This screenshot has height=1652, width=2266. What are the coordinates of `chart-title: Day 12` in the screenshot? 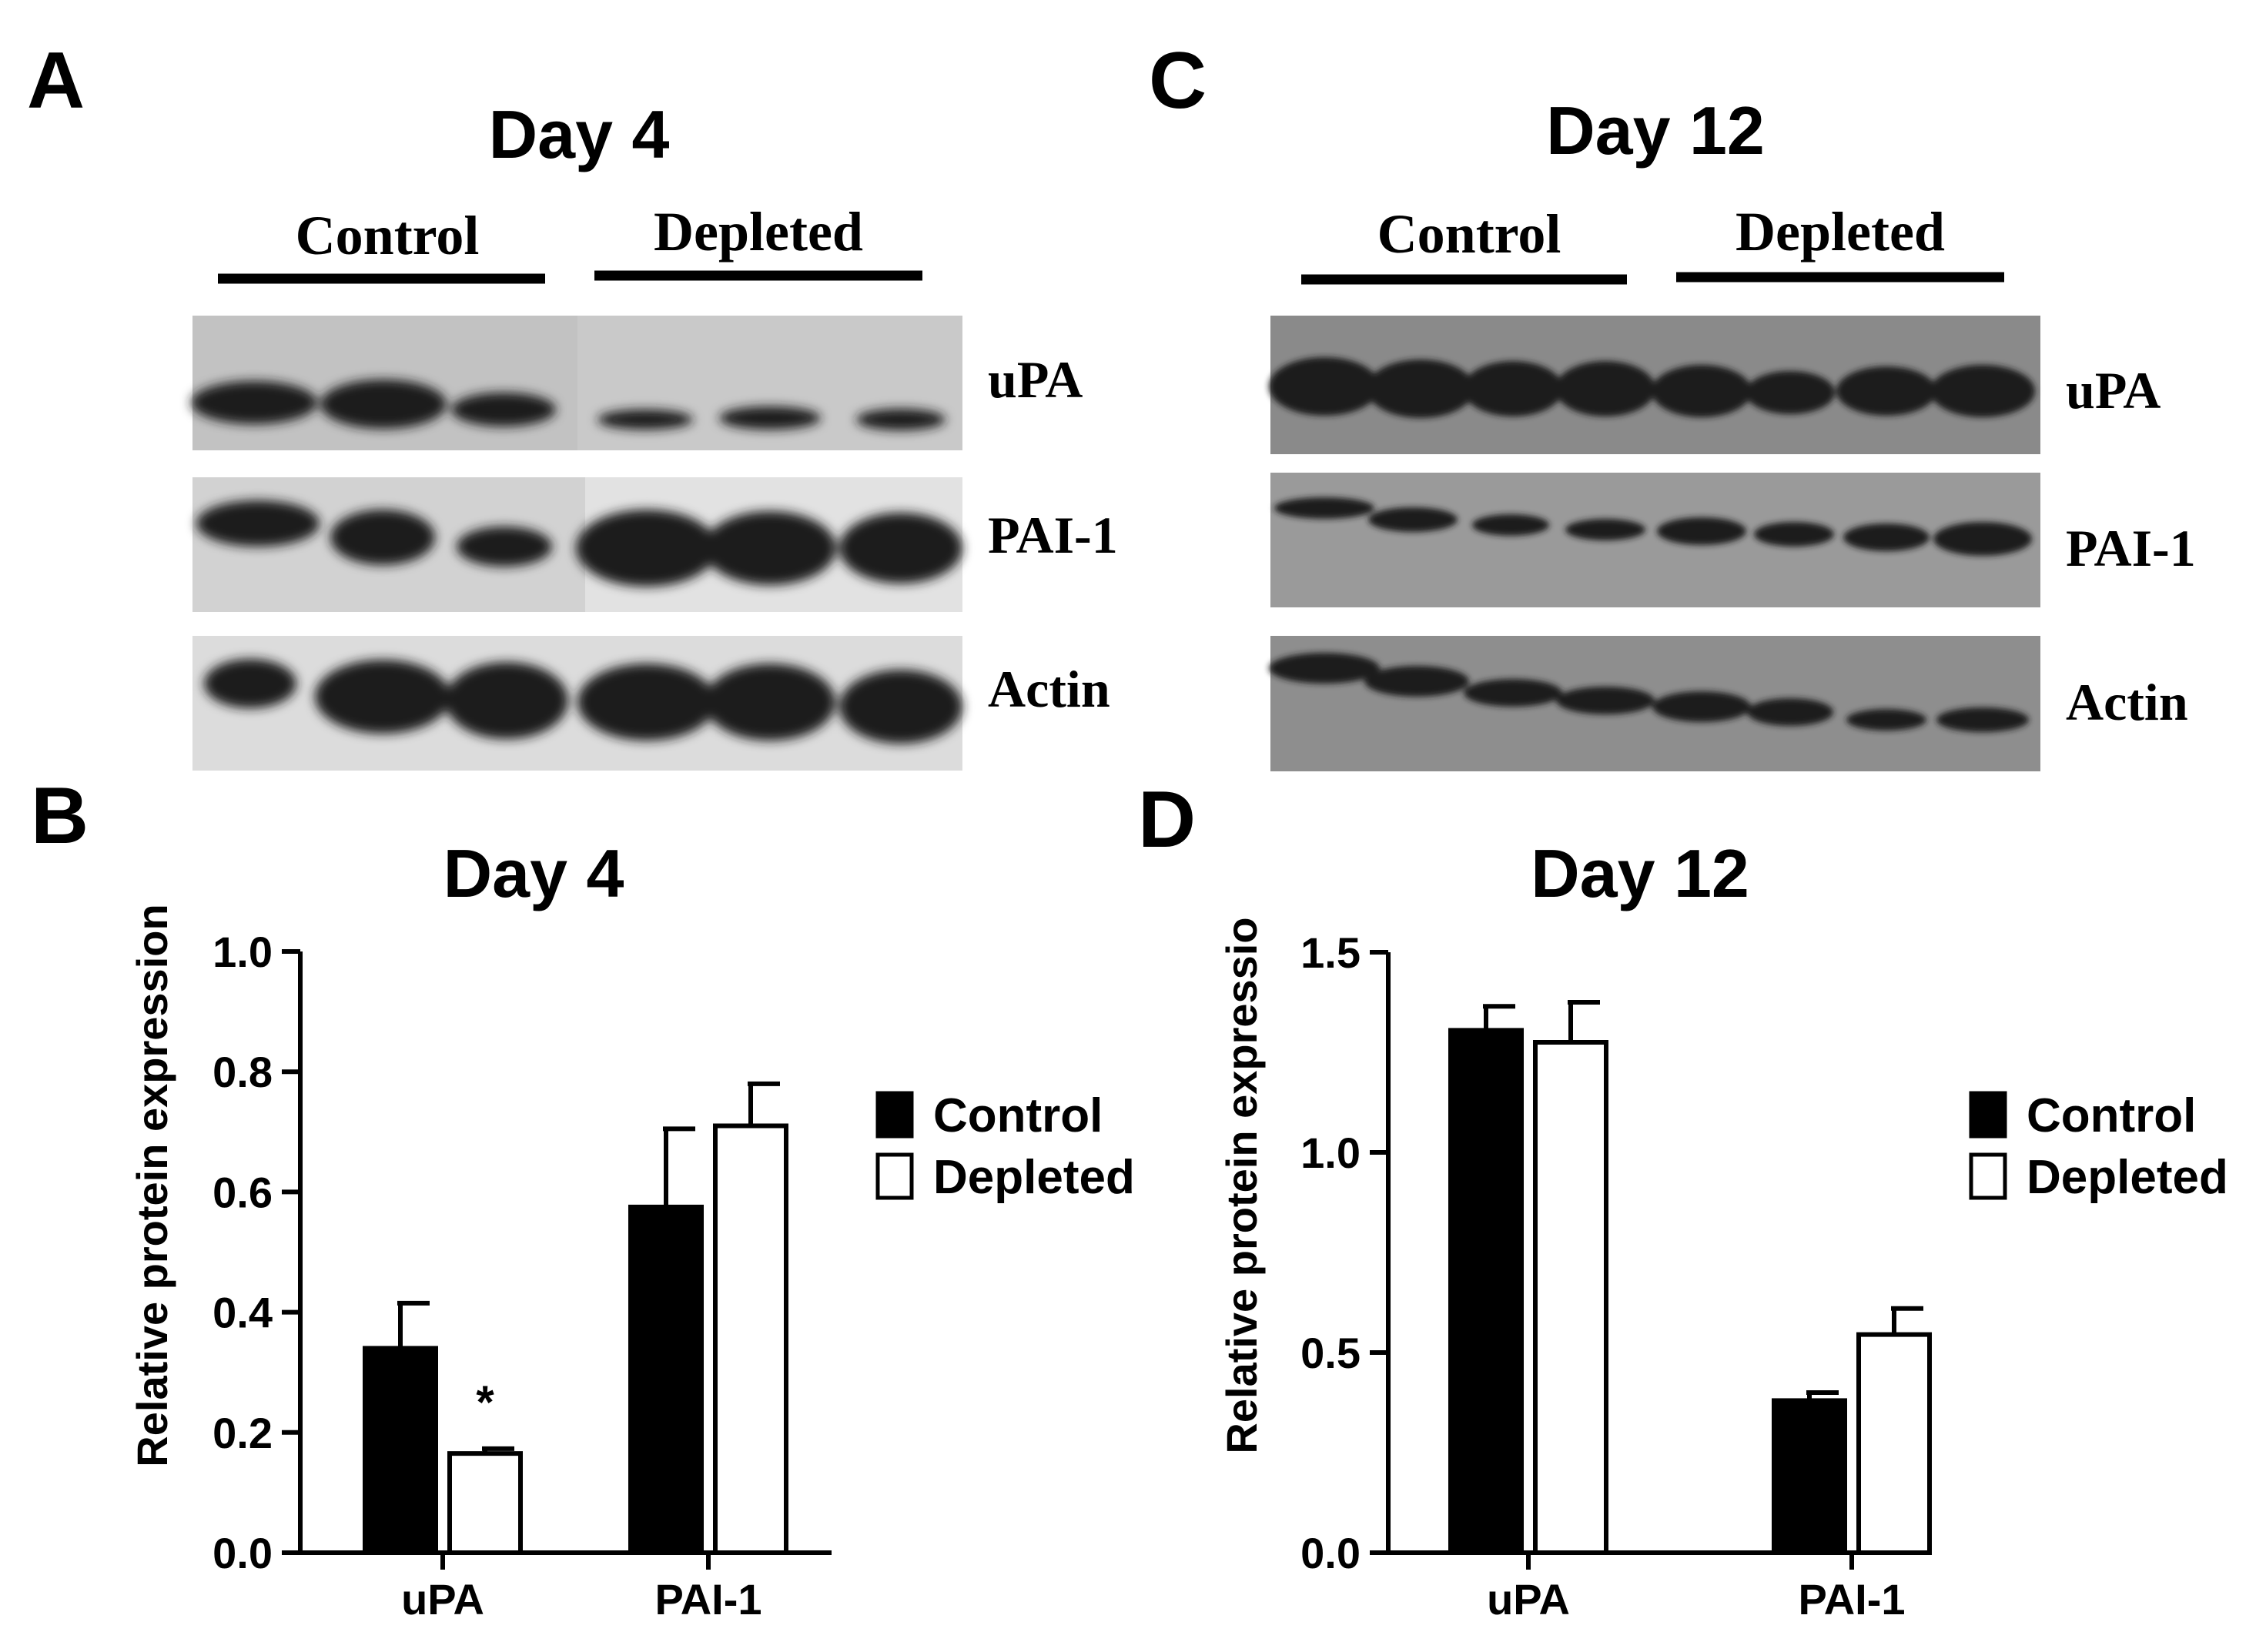 It's located at (1640, 873).